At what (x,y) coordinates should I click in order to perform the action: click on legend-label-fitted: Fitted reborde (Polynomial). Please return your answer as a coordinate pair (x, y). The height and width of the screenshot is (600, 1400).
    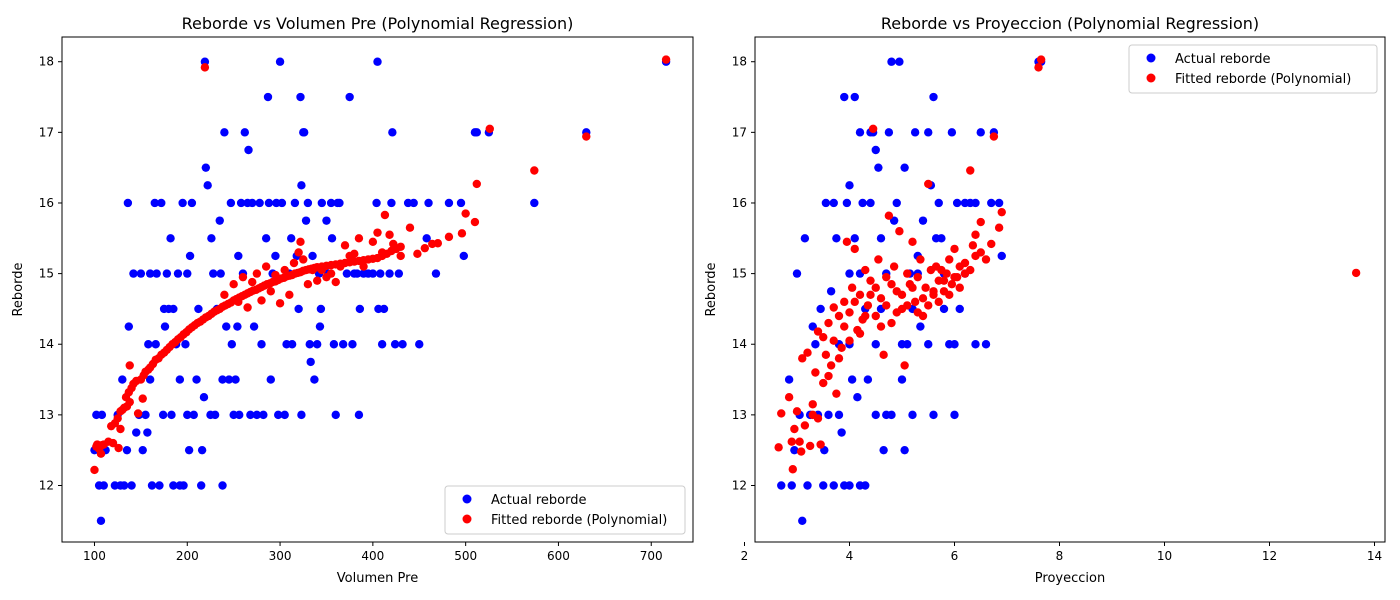
    Looking at the image, I should click on (579, 520).